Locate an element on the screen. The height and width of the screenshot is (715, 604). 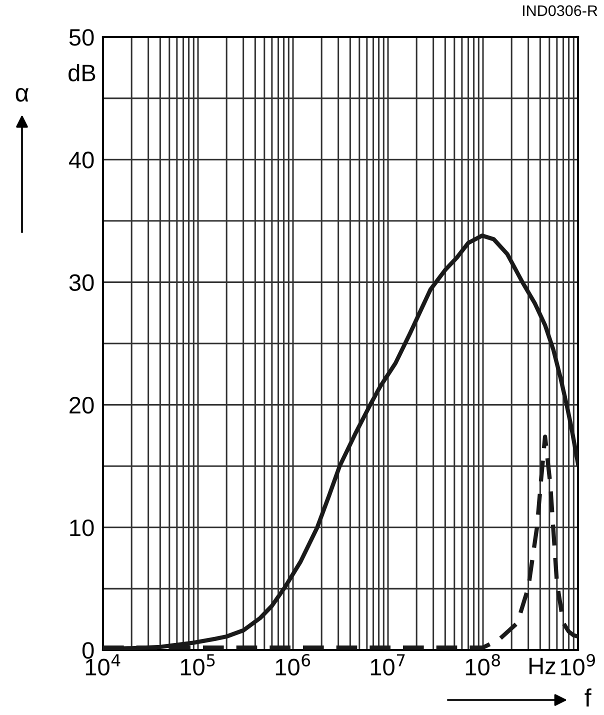
text: IND0306-R is located at coordinates (560, 10).